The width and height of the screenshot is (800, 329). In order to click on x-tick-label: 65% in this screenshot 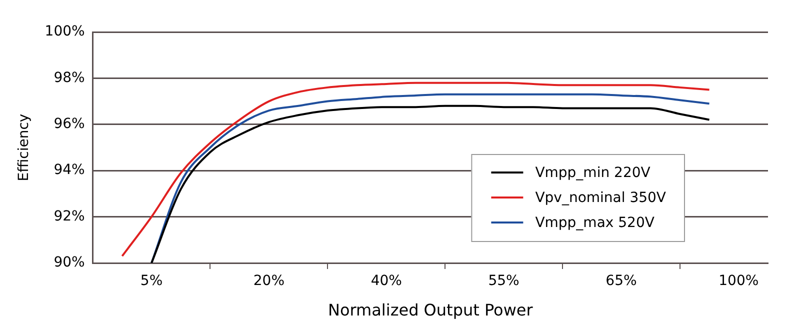, I will do `click(621, 281)`.